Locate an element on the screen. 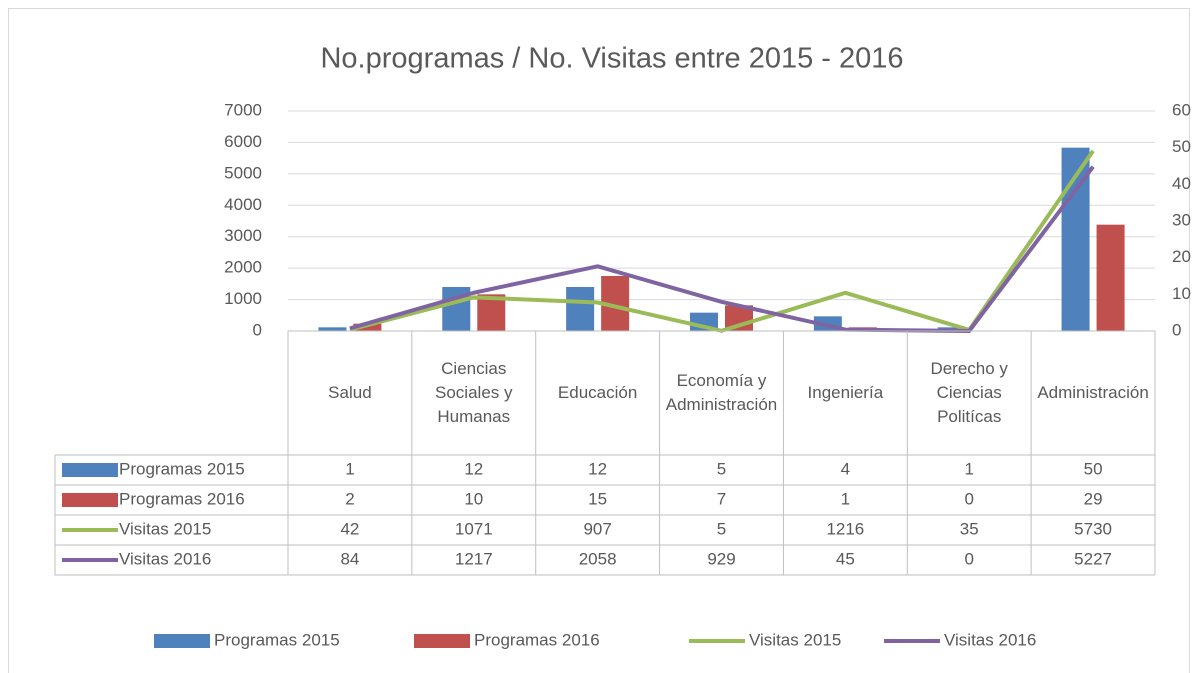  legend-label: Visitas 2016 is located at coordinates (990, 639).